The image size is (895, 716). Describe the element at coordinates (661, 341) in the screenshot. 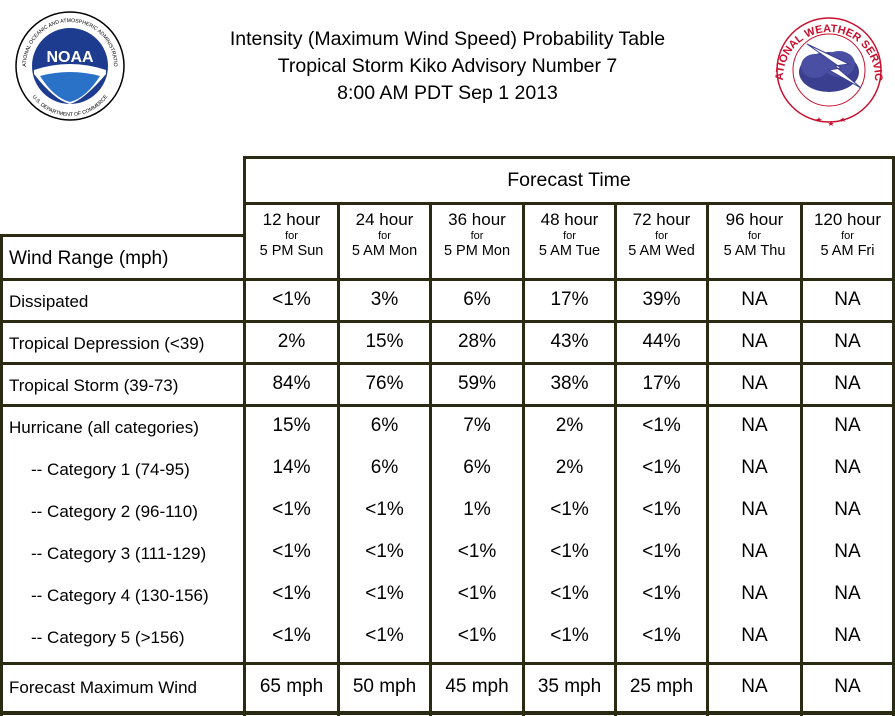

I see `probability-cell: 44%` at that location.